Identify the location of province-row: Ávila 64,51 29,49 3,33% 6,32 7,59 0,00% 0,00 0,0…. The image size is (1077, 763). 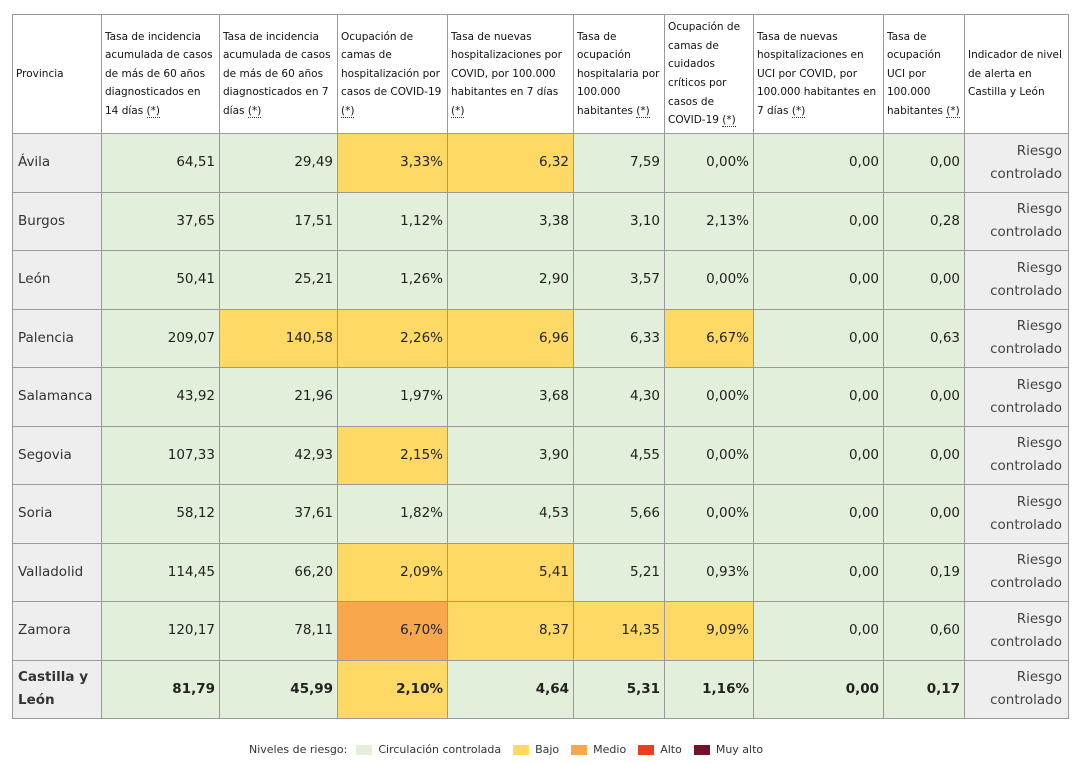
(540, 163).